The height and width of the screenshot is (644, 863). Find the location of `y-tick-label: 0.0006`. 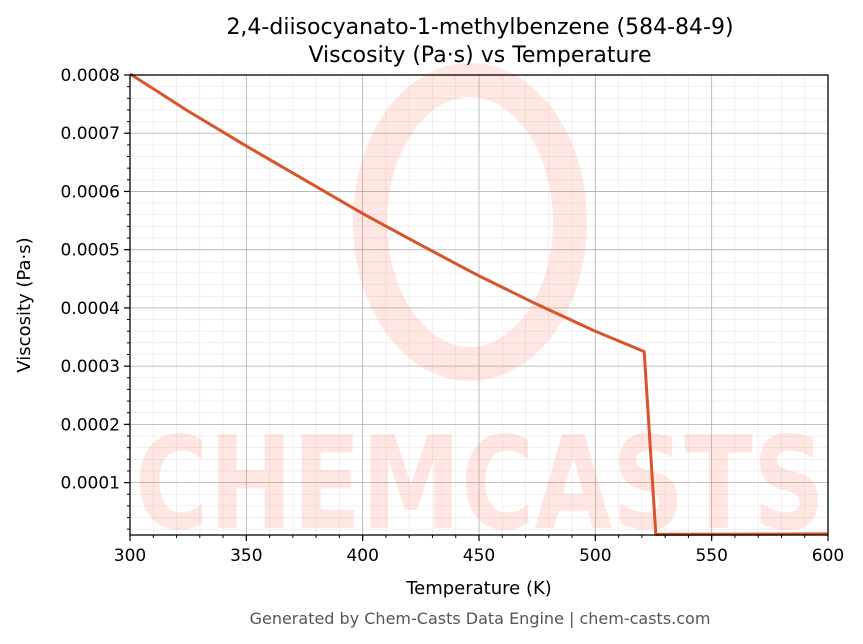

y-tick-label: 0.0006 is located at coordinates (90, 192).